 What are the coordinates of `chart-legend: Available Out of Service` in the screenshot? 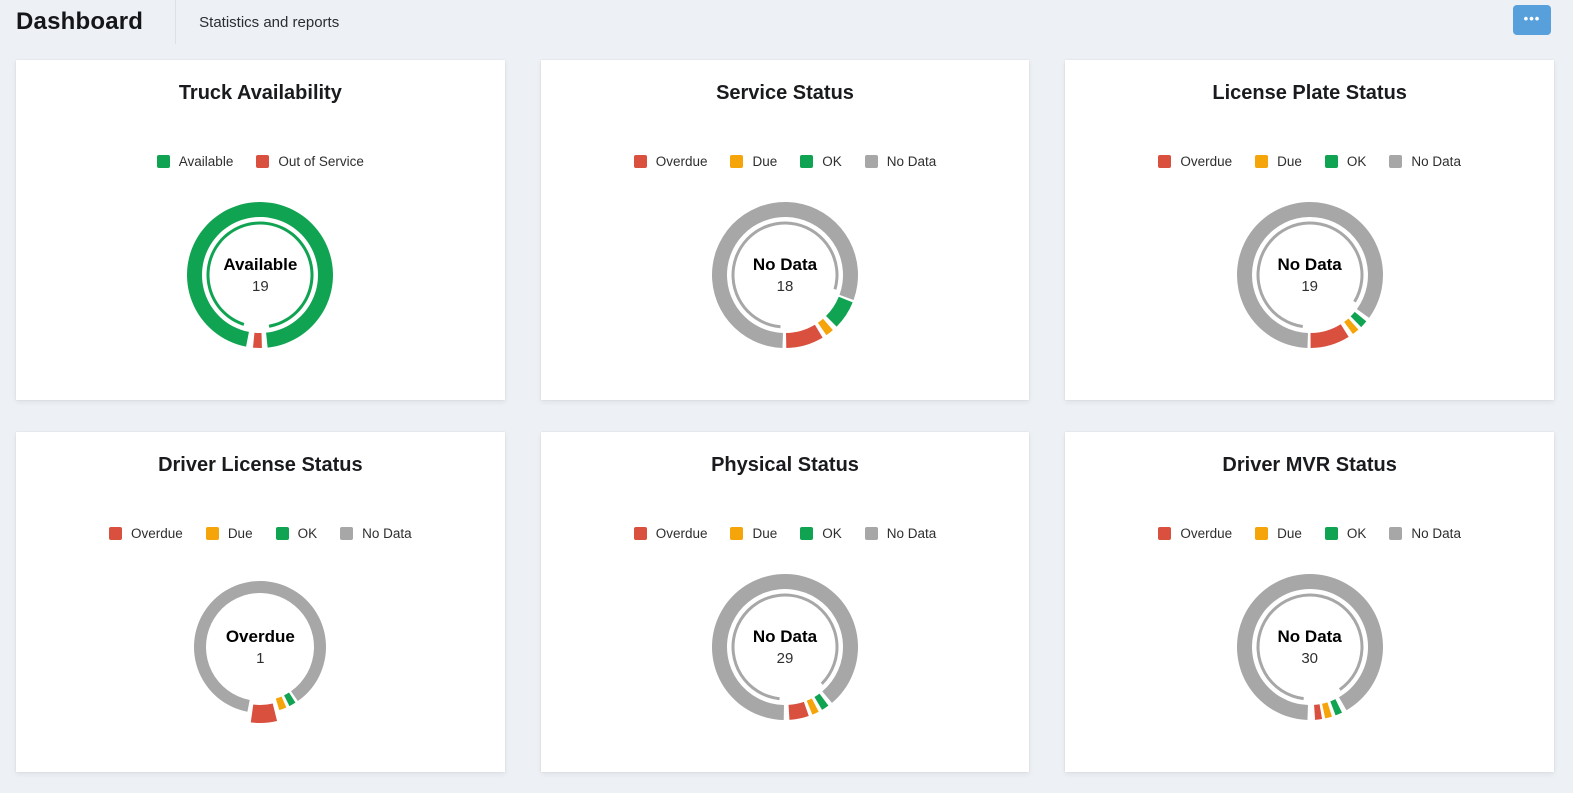 It's located at (260, 161).